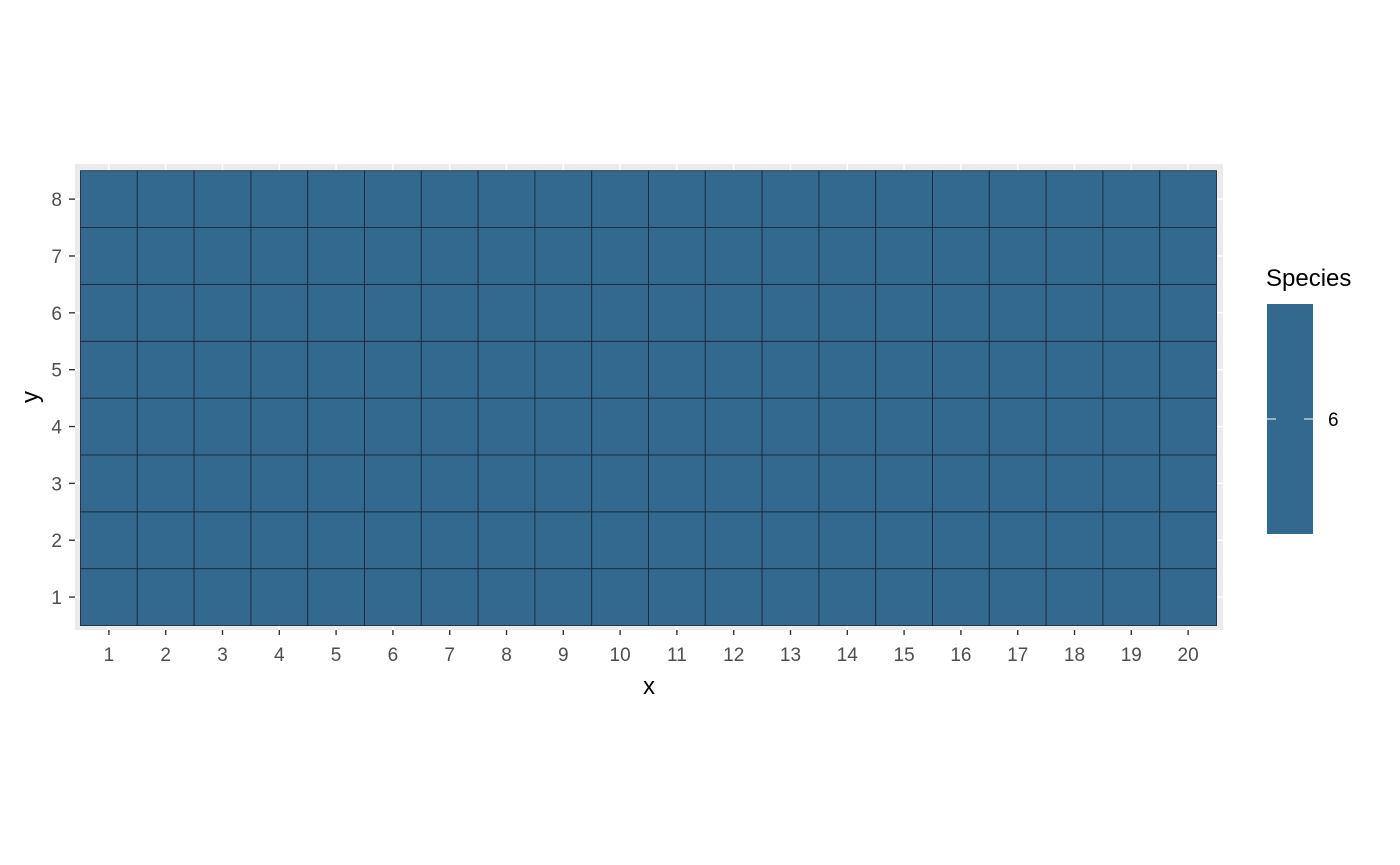 This screenshot has height=865, width=1400. I want to click on x-tick-label: 8, so click(506, 655).